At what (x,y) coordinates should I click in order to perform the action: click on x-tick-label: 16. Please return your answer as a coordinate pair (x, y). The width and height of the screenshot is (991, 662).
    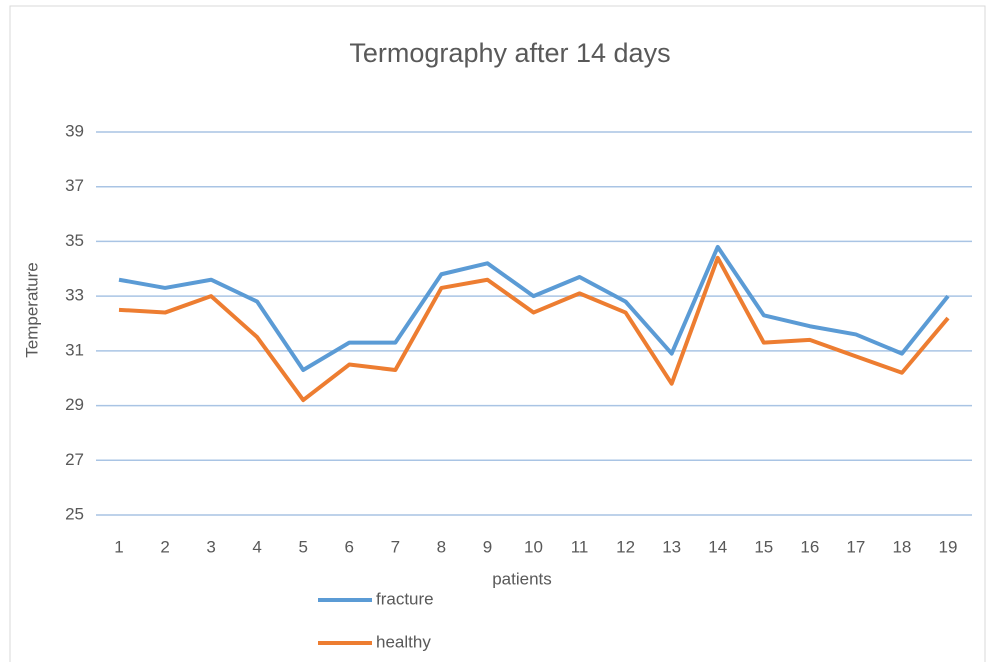
    Looking at the image, I should click on (809, 546).